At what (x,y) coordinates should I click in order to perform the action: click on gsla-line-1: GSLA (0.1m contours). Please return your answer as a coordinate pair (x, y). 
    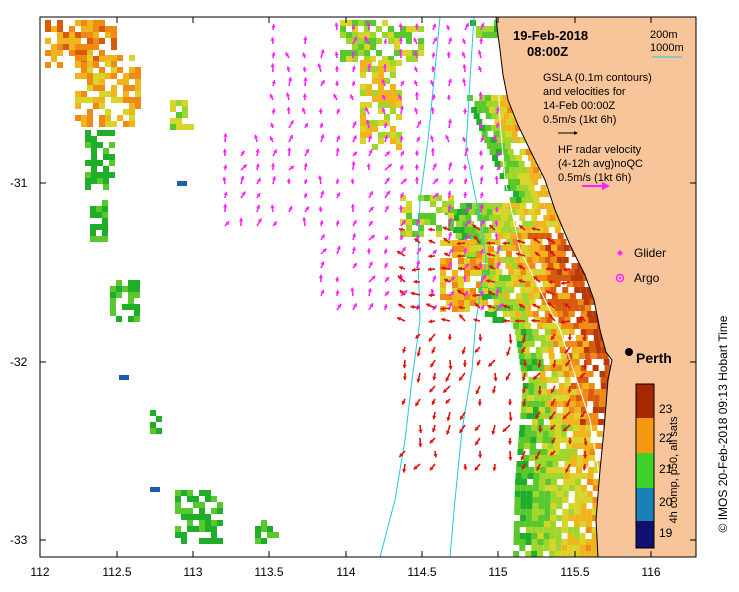
    Looking at the image, I should click on (597, 78).